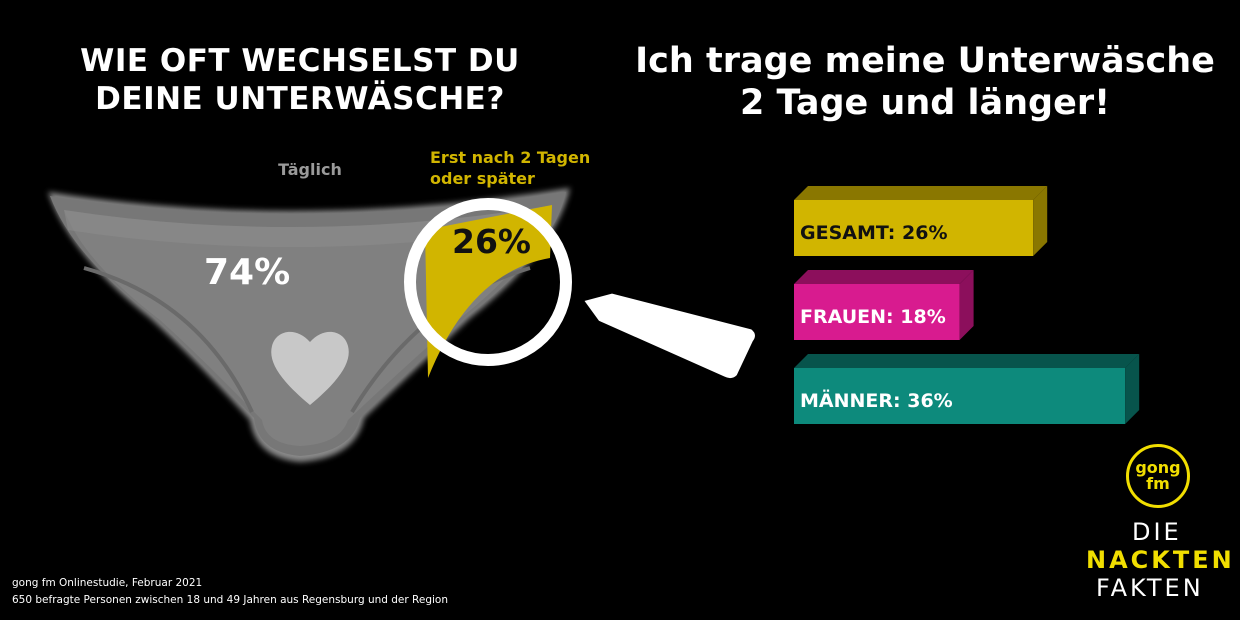 The width and height of the screenshot is (1240, 620). Describe the element at coordinates (310, 368) in the screenshot. I see `heart-icon` at that location.